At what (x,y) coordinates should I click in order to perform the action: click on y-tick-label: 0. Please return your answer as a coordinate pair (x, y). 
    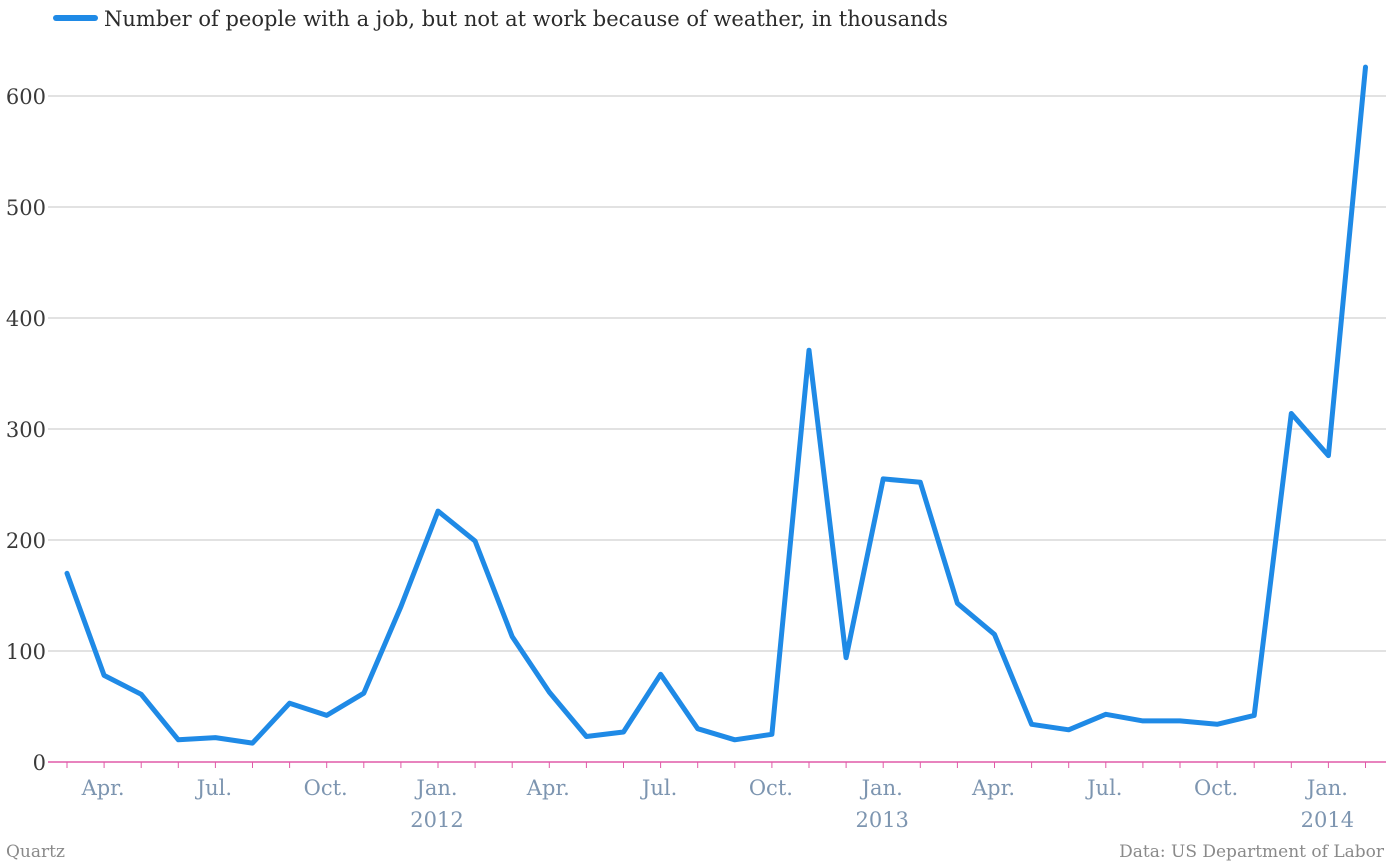
    Looking at the image, I should click on (39, 763).